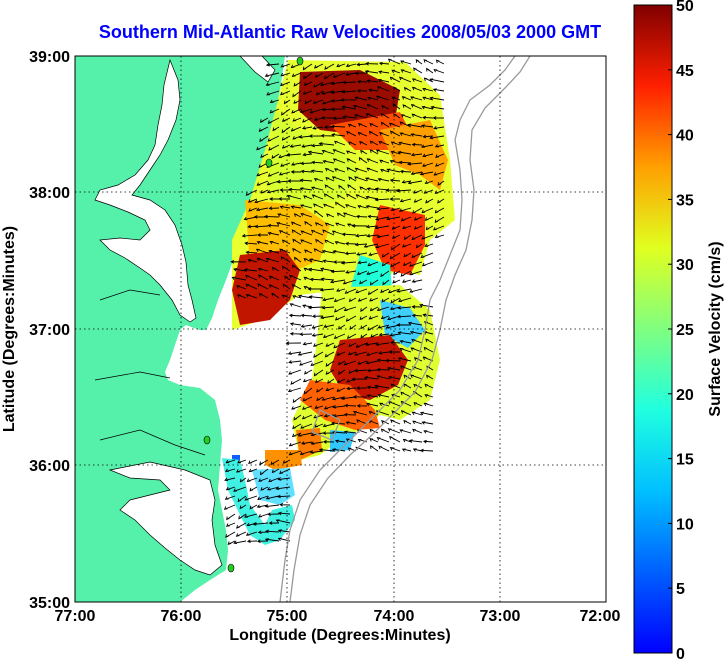 The image size is (724, 659). I want to click on x-tick-label: 72:00, so click(600, 616).